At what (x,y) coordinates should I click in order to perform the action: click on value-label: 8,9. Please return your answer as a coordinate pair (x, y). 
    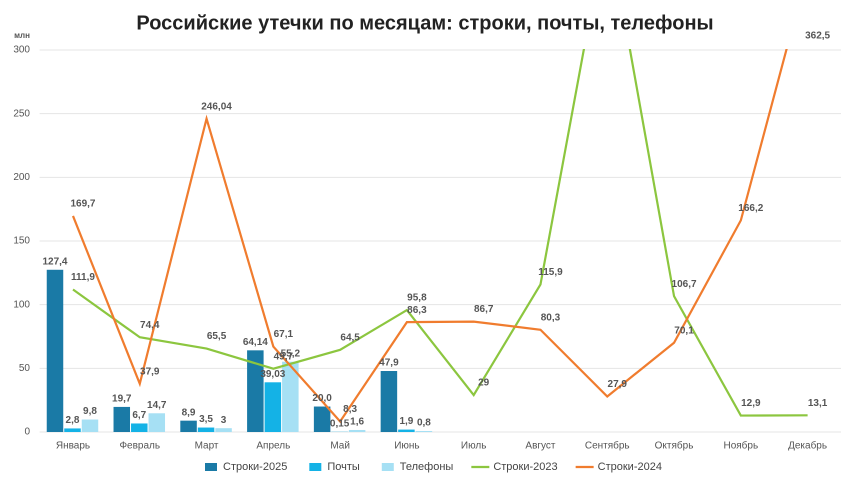
    Looking at the image, I should click on (189, 412).